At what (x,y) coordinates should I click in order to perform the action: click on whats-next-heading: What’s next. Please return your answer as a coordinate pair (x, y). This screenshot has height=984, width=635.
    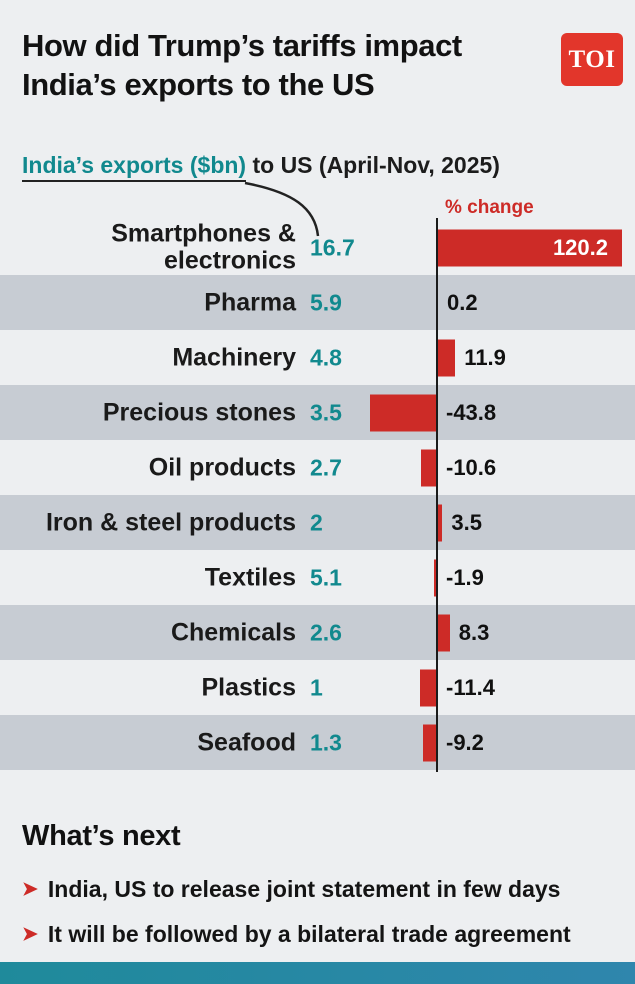
    Looking at the image, I should click on (101, 836).